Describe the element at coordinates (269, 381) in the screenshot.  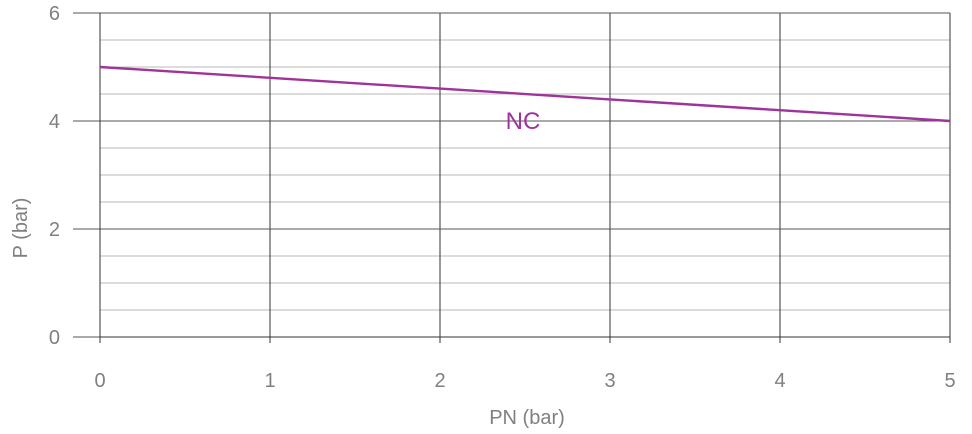
I see `x-tick-label: 1` at that location.